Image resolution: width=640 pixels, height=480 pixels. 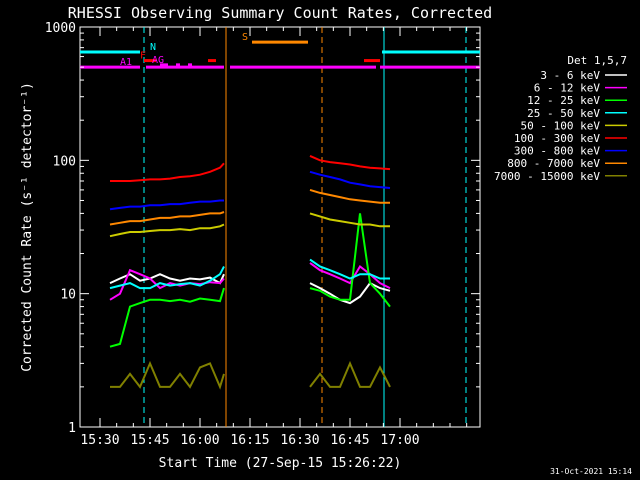 What do you see at coordinates (557, 138) in the screenshot?
I see `legend-label: 100 - 300 keV` at bounding box center [557, 138].